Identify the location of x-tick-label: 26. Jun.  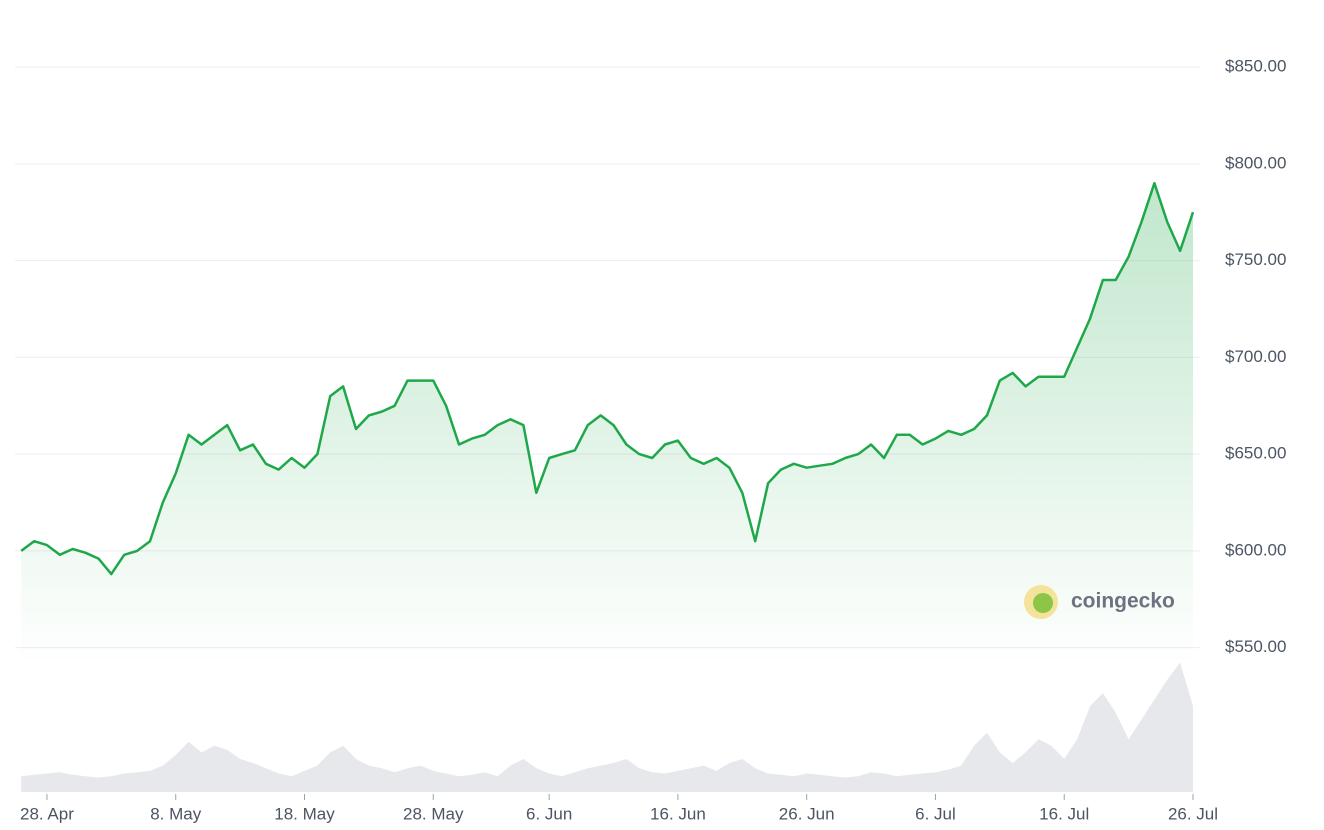
(807, 813).